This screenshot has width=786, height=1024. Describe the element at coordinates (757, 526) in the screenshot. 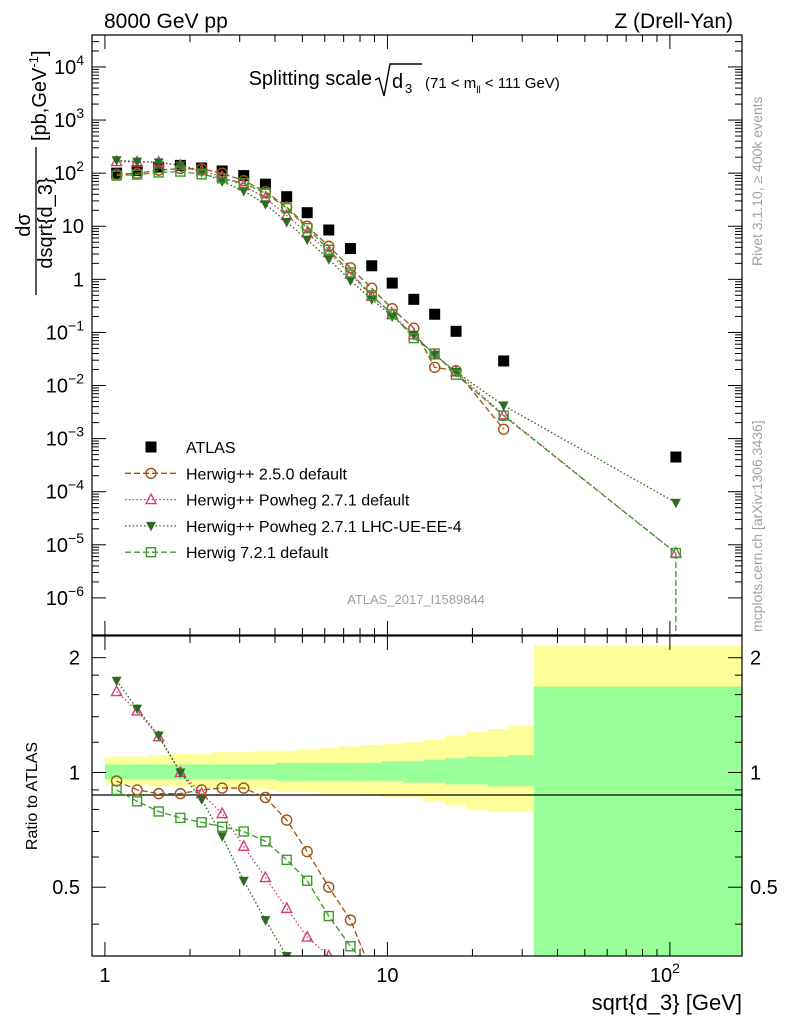

I see `mcplots-label: mcplots.cern.ch [arXiv:1306.3436]` at that location.